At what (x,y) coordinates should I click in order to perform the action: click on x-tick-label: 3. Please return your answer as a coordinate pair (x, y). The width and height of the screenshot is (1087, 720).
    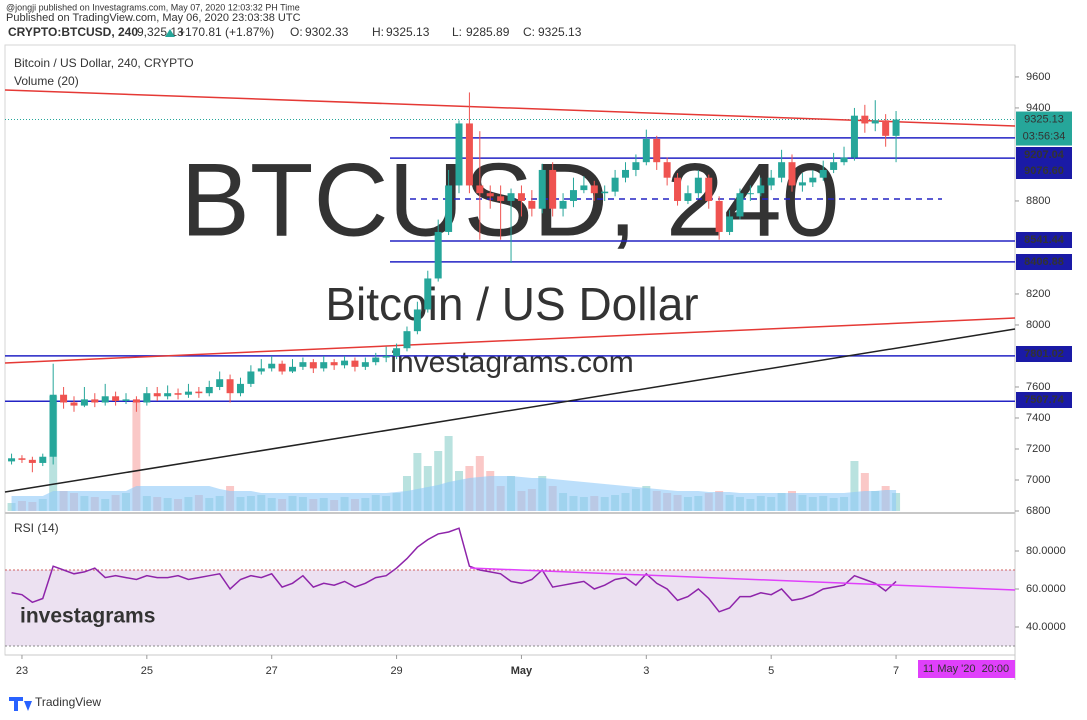
    Looking at the image, I should click on (646, 671).